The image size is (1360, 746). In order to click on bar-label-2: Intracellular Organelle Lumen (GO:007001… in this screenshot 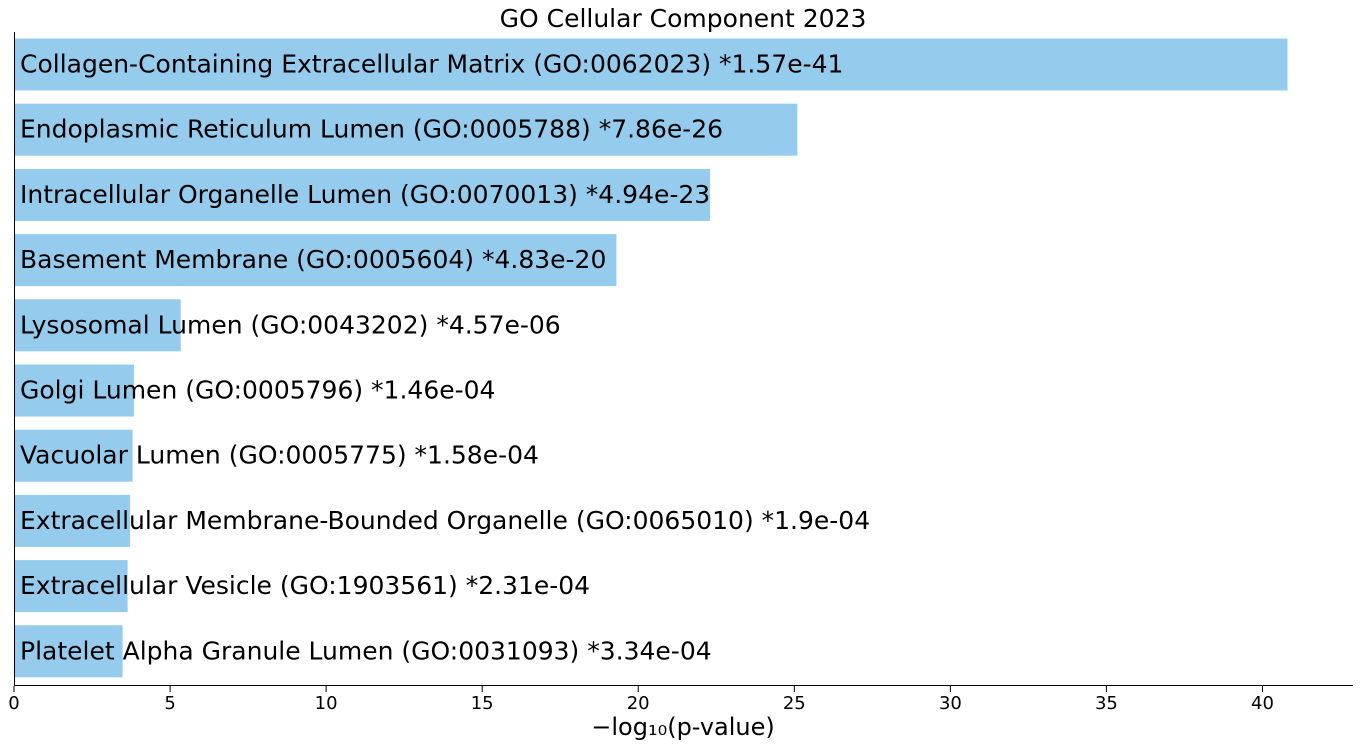, I will do `click(365, 194)`.